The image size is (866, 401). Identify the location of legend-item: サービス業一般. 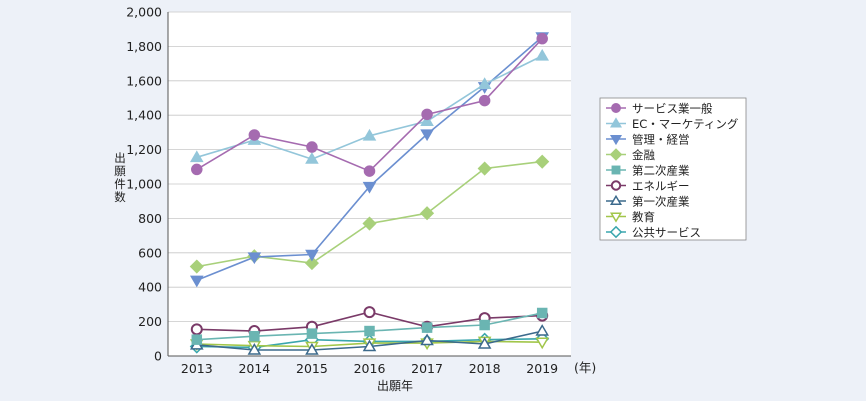
(659, 108).